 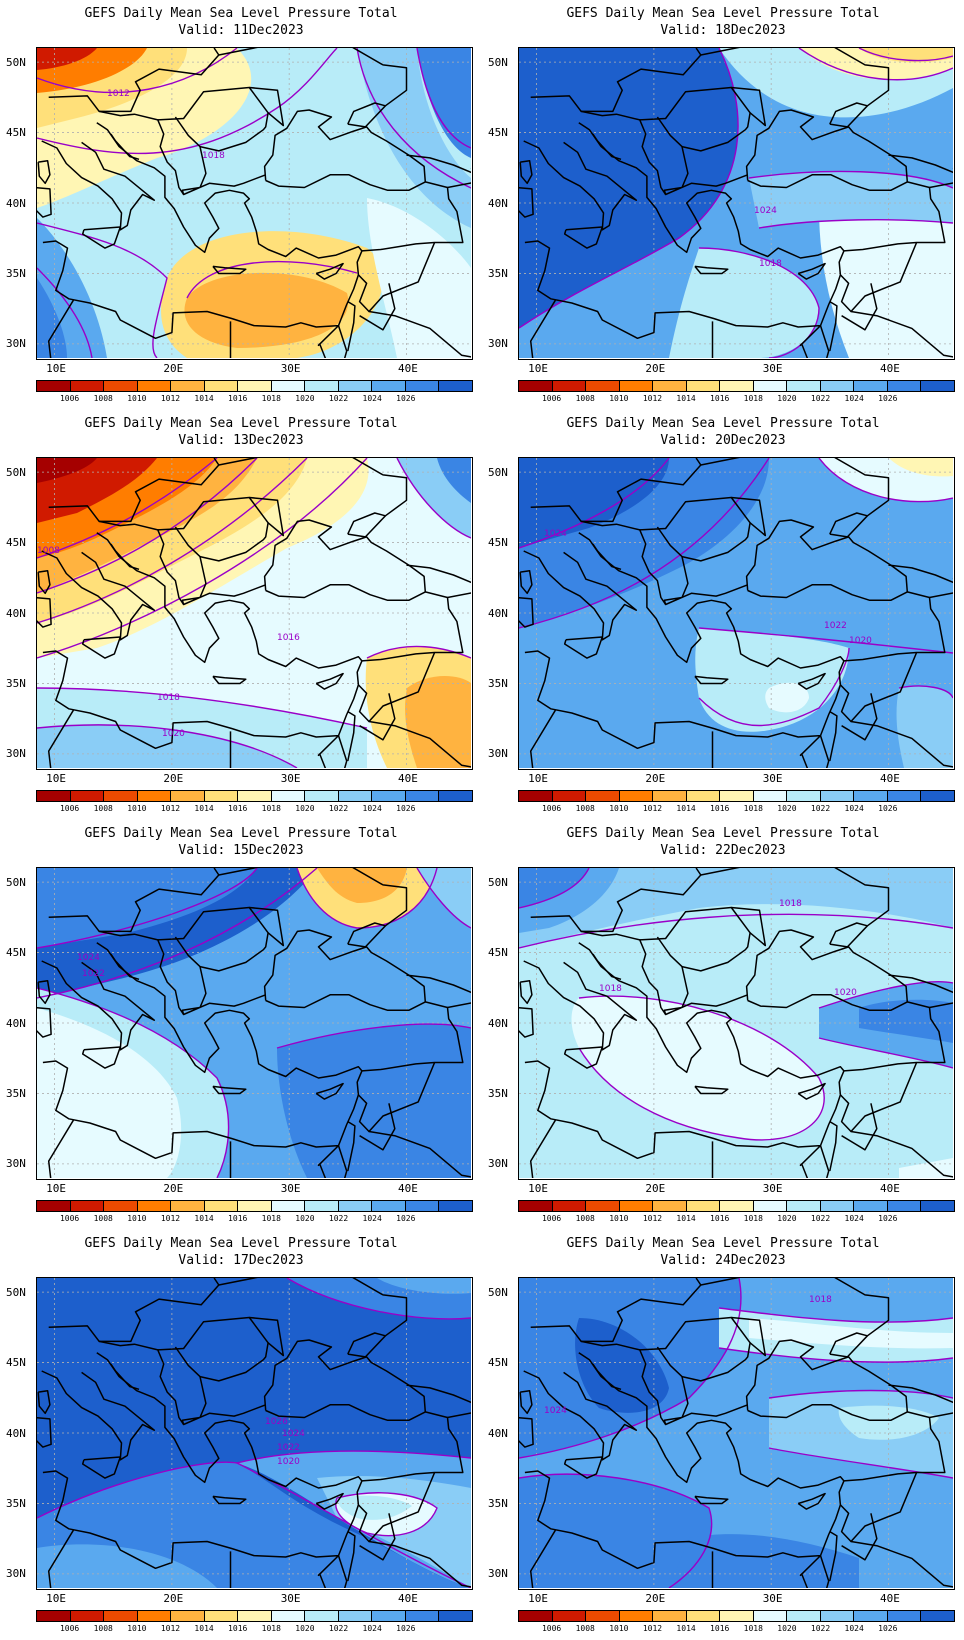 I want to click on colorbar-label: 1010, so click(x=619, y=808).